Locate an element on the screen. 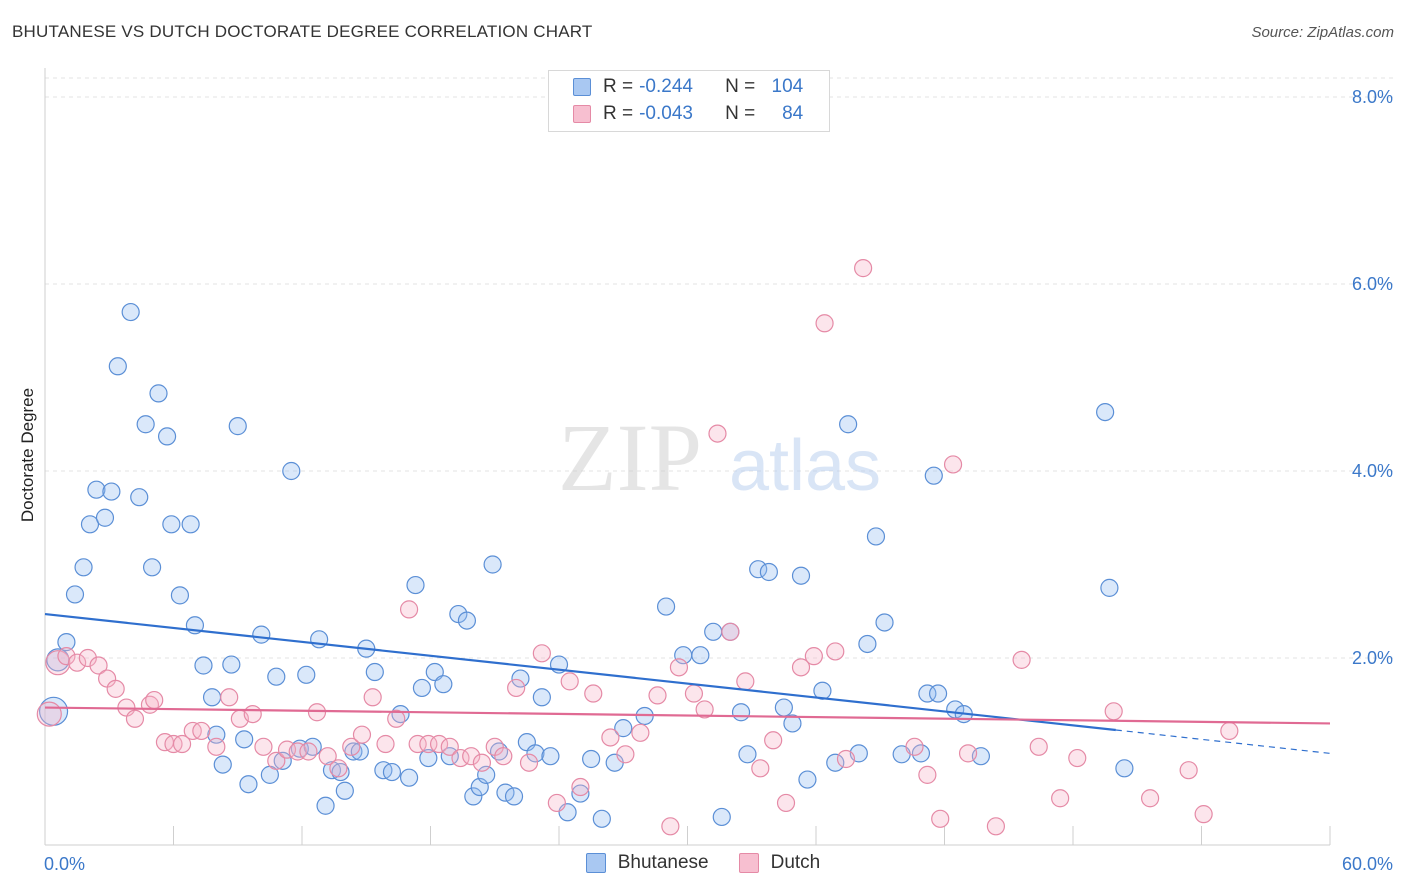 This screenshot has height=892, width=1406. watermark-zip: ZIP is located at coordinates (630, 457).